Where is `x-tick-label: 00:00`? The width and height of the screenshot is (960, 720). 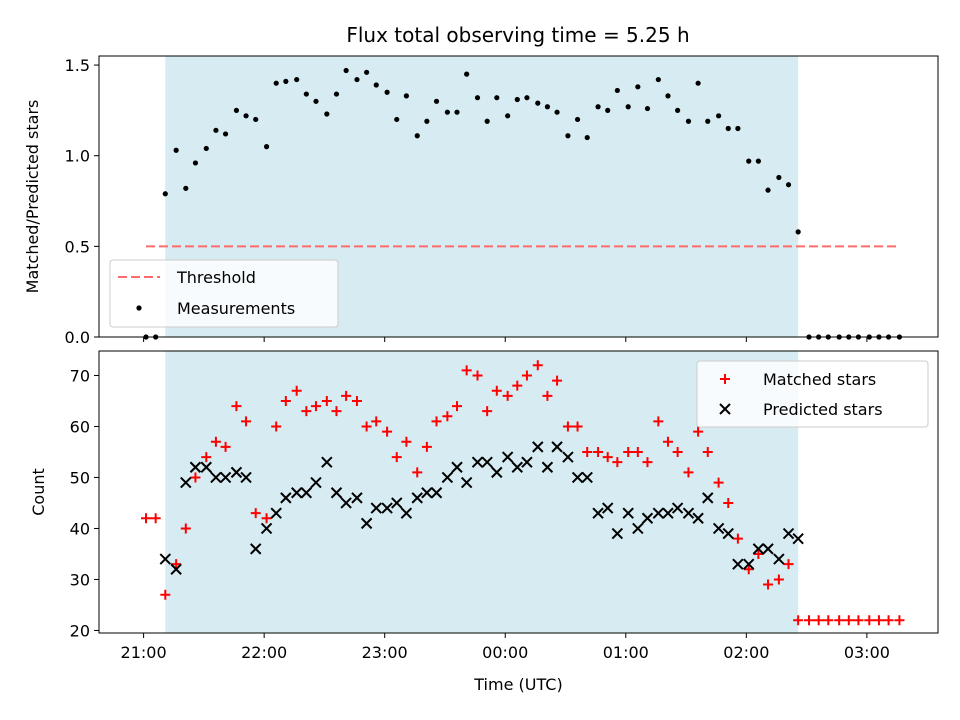 x-tick-label: 00:00 is located at coordinates (505, 652).